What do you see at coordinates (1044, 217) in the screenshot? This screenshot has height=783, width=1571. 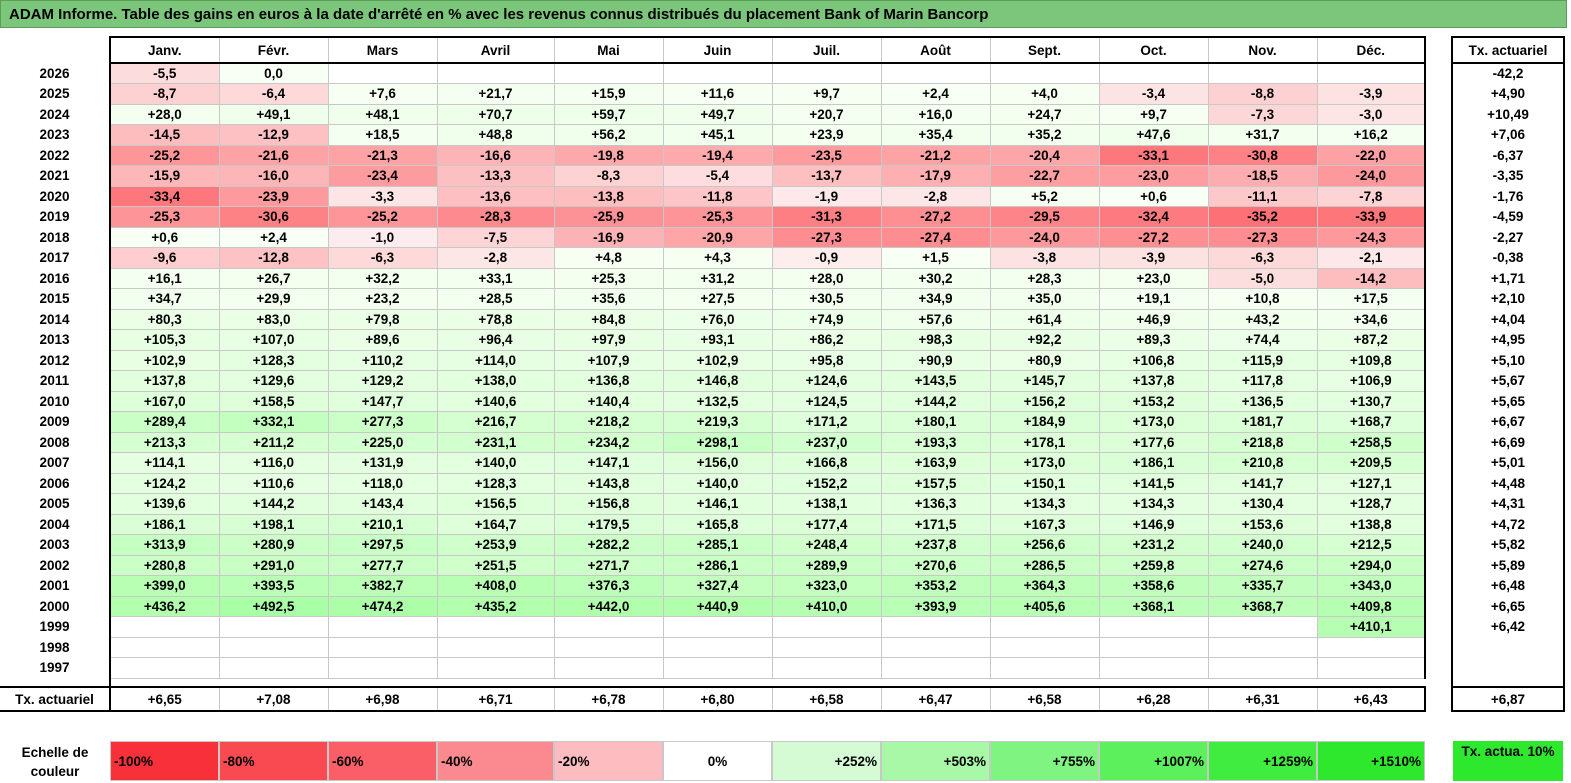 I see `gain-cell: -29,5` at bounding box center [1044, 217].